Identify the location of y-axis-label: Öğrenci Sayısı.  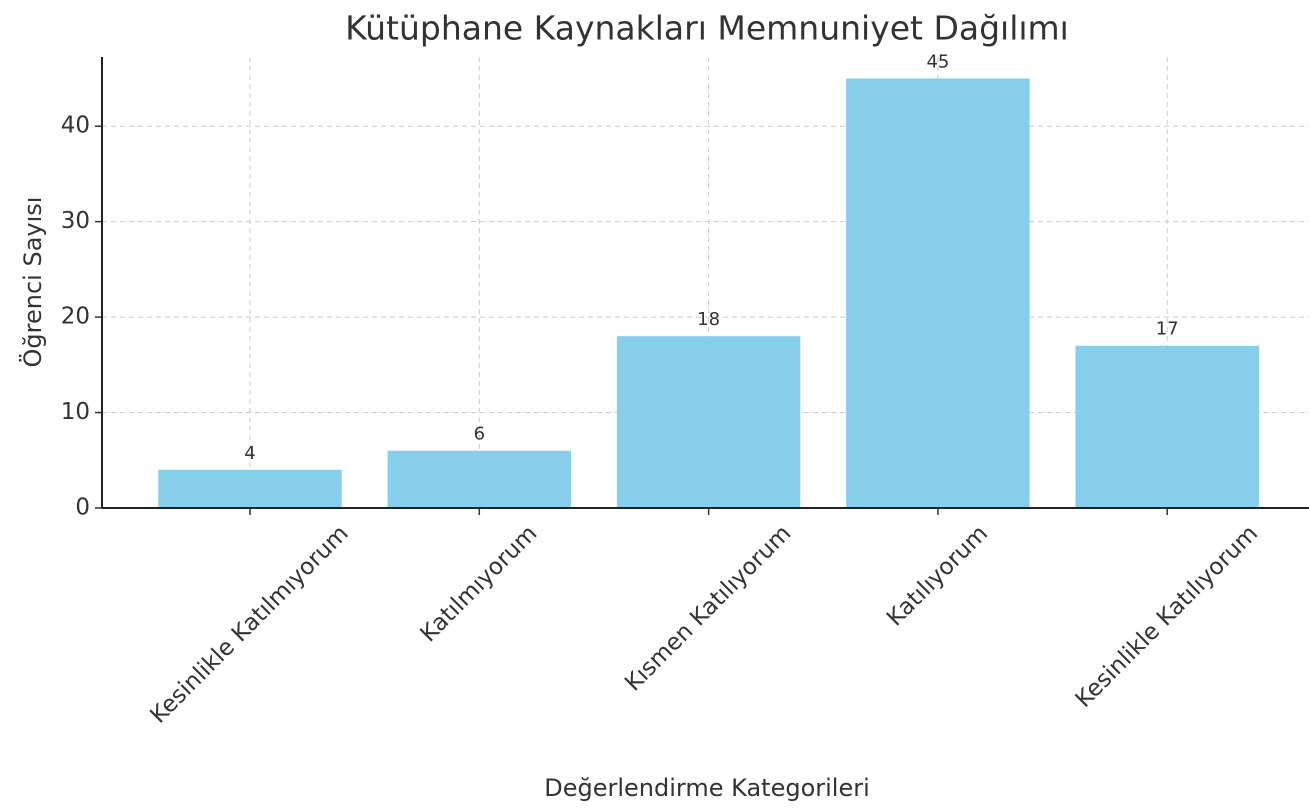
(32, 282).